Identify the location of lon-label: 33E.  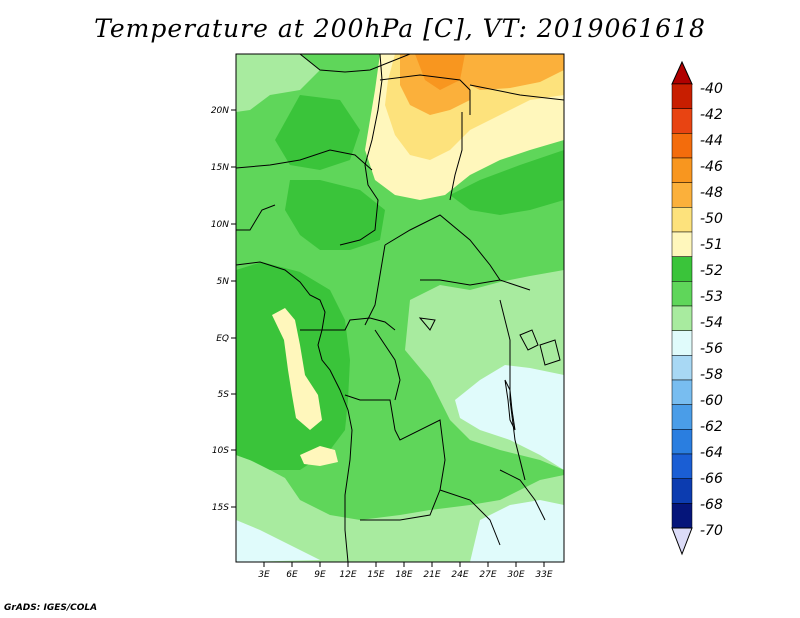
(543, 575).